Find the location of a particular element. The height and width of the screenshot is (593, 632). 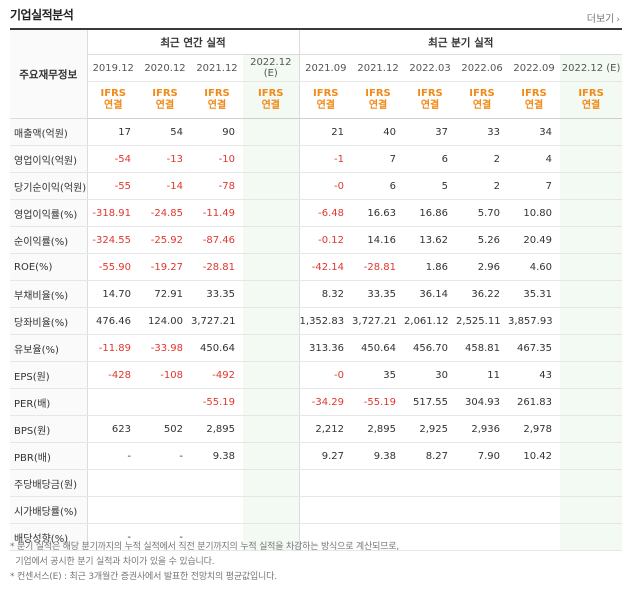

table-row: 매출액(억원) 17 54 90 21 40 37 33 34 is located at coordinates (316, 132).